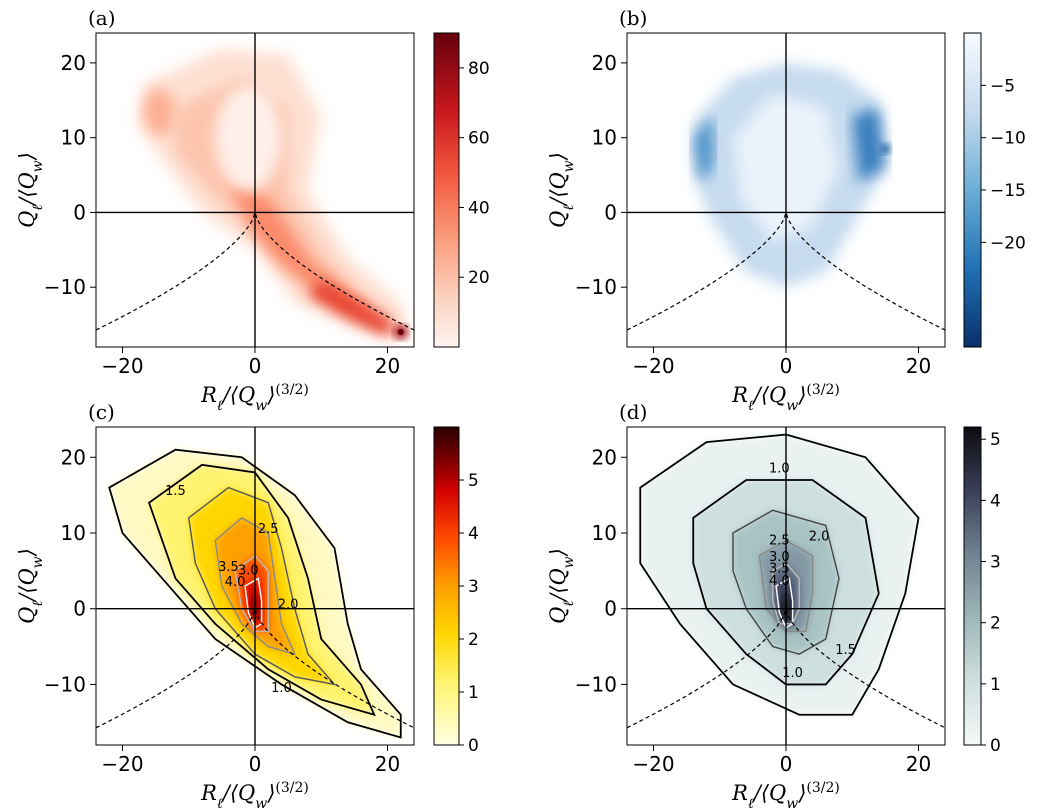 Image resolution: width=1037 pixels, height=812 pixels. What do you see at coordinates (479, 69) in the screenshot?
I see `colorbar-tick-label: 80` at bounding box center [479, 69].